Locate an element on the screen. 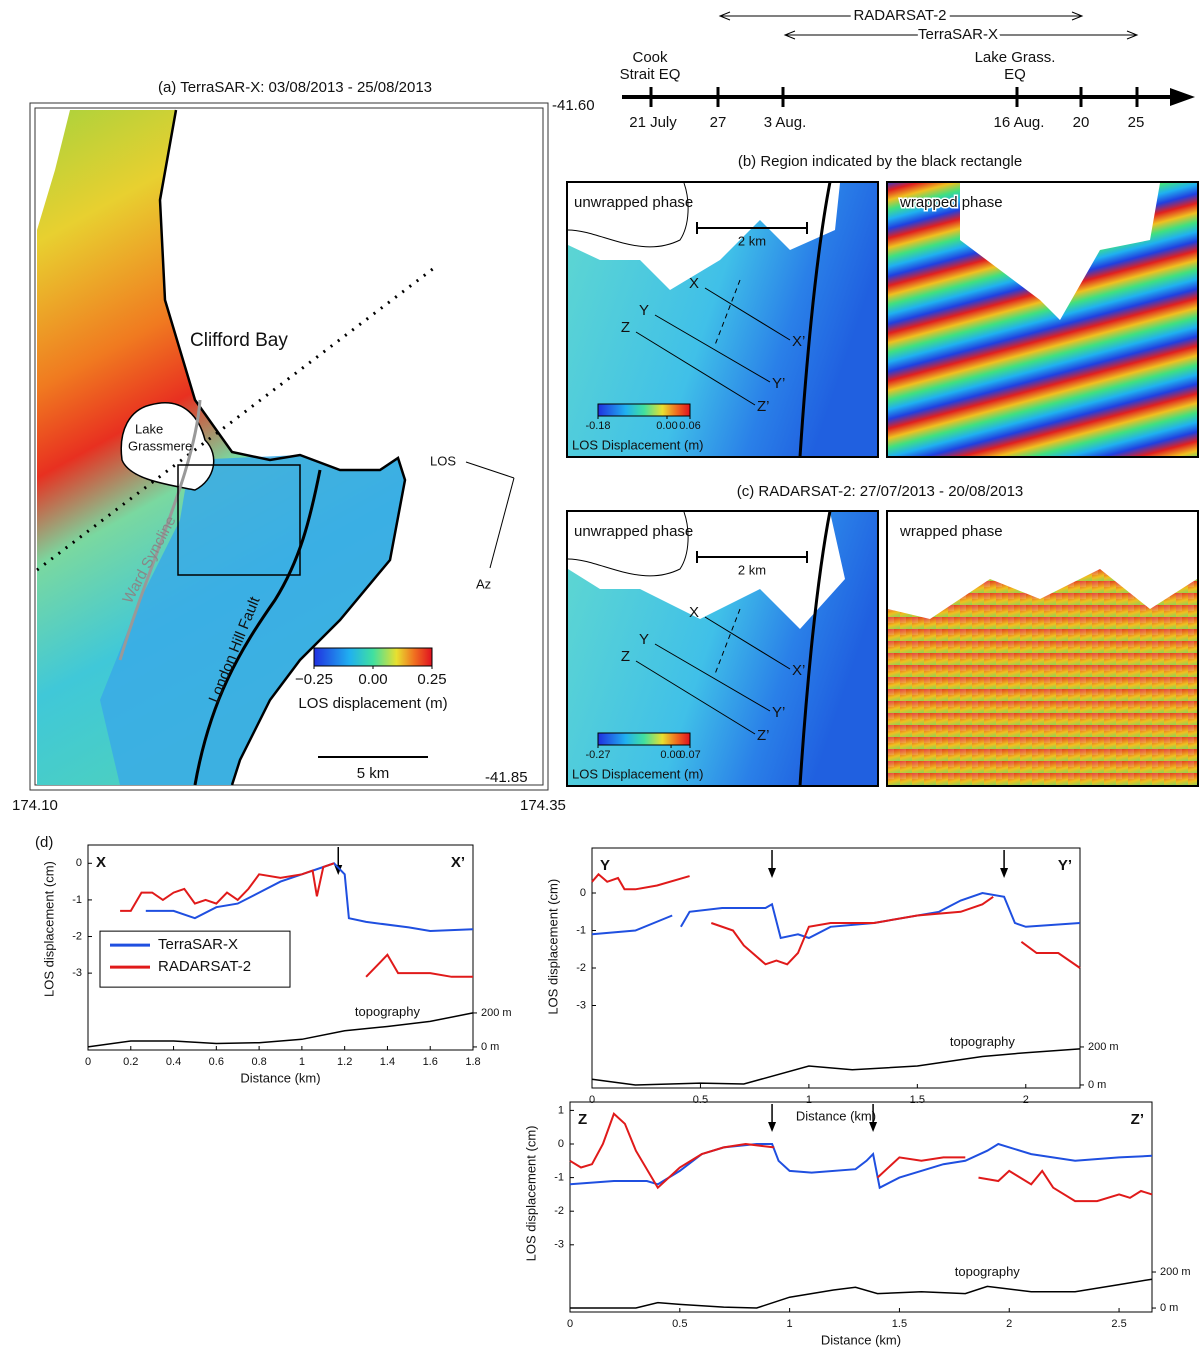 Image resolution: width=1202 pixels, height=1350 pixels. legend-label: TerraSAR-X is located at coordinates (198, 944).